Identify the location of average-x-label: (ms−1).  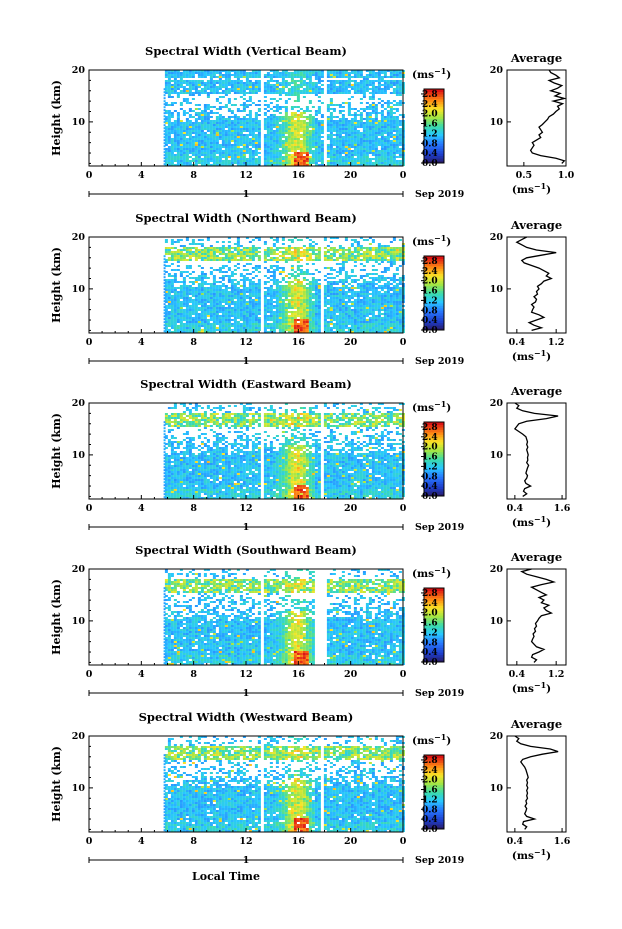
(531, 355).